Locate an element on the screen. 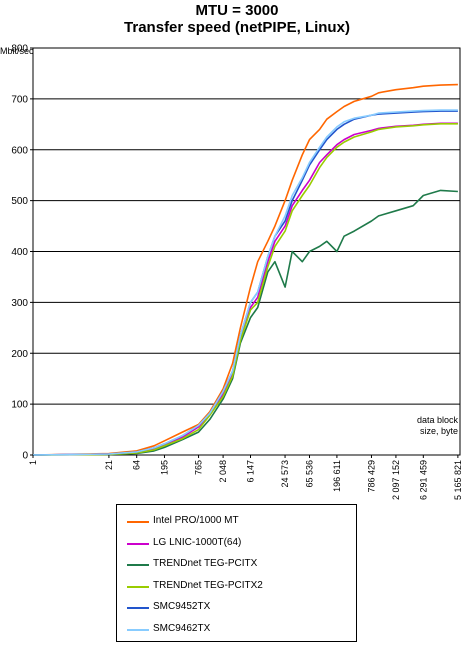 Image resolution: width=474 pixels, height=649 pixels. y-tick-label: 300 is located at coordinates (19, 303).